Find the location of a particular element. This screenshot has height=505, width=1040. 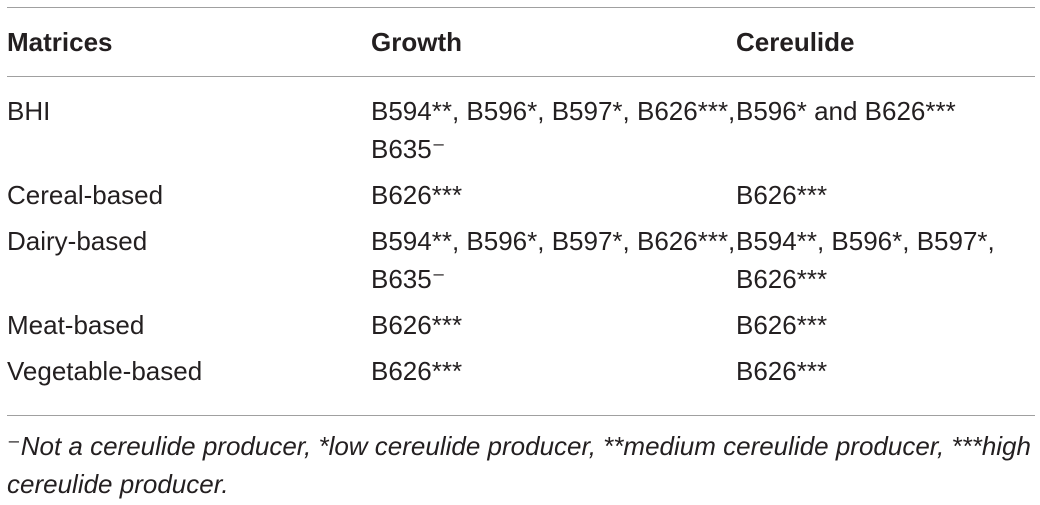

cell-matrix: BHI is located at coordinates (29, 111).